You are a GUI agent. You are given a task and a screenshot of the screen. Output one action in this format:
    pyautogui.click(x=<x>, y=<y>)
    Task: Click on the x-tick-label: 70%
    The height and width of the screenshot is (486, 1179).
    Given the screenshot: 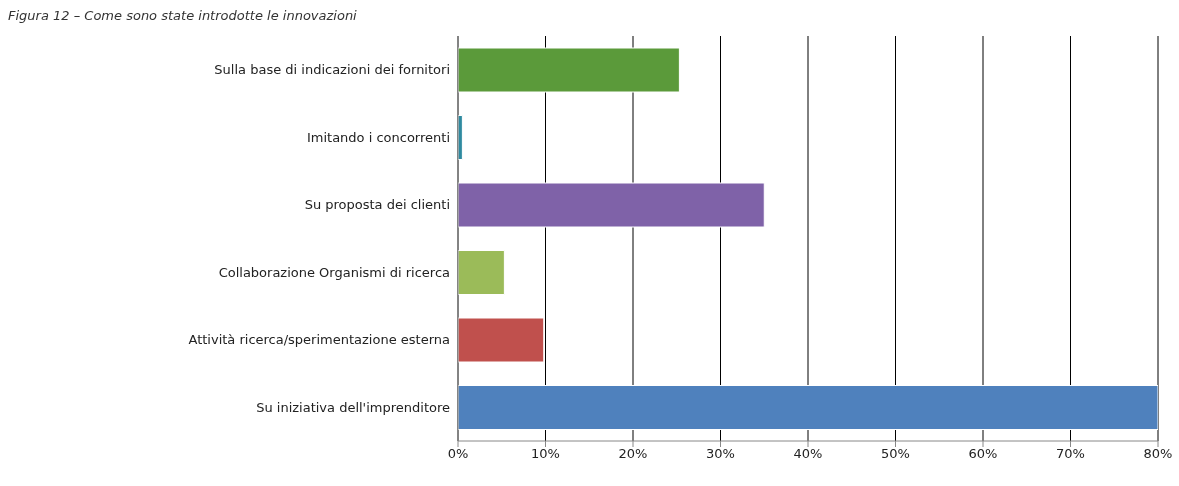 What is the action you would take?
    pyautogui.click(x=1070, y=454)
    